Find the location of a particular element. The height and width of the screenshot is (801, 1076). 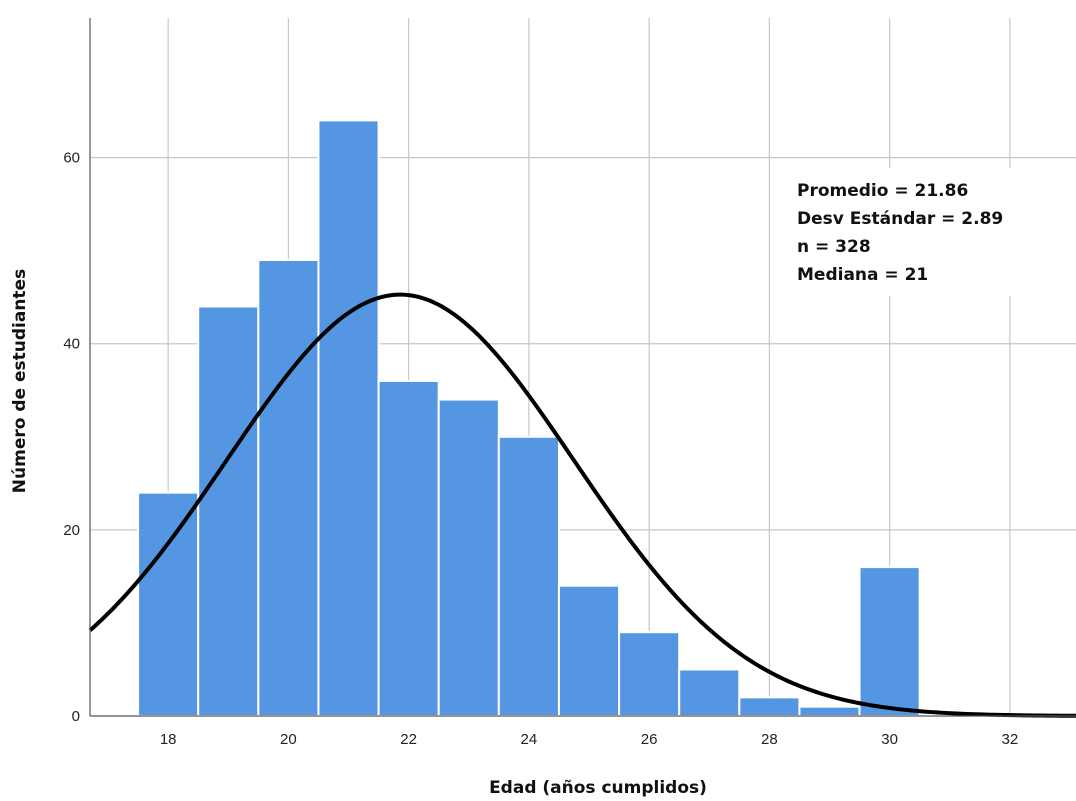

statistics-background is located at coordinates (905, 232).